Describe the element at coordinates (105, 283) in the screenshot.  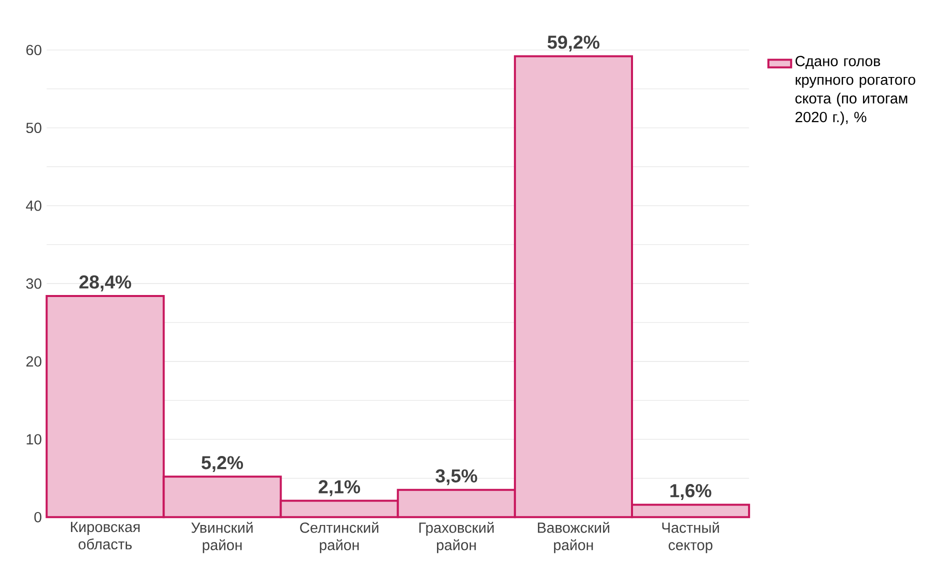
I see `data-label: 28,4%` at that location.